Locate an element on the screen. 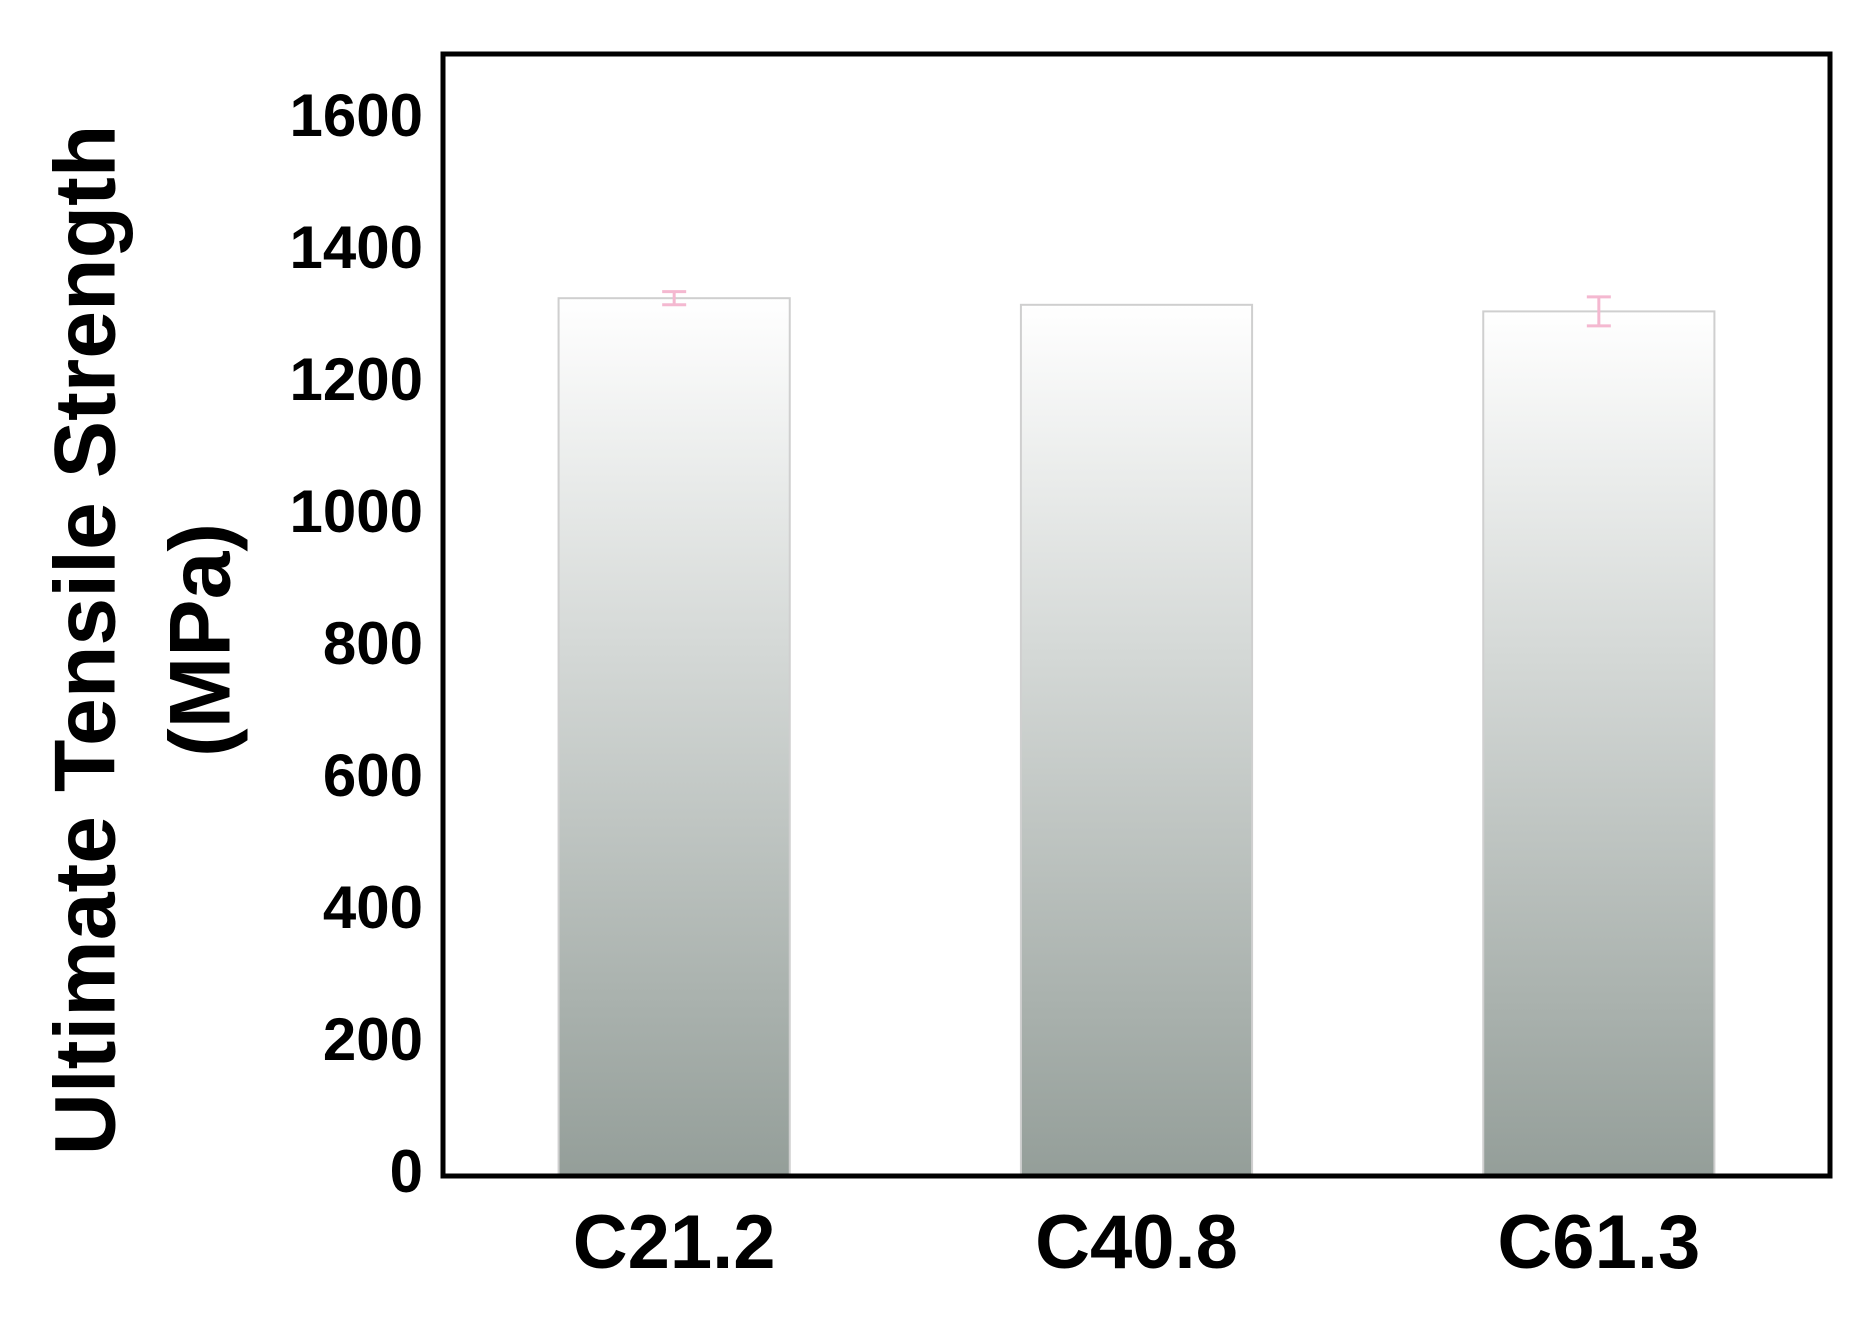  y-tick-label: 0 is located at coordinates (406, 1171).